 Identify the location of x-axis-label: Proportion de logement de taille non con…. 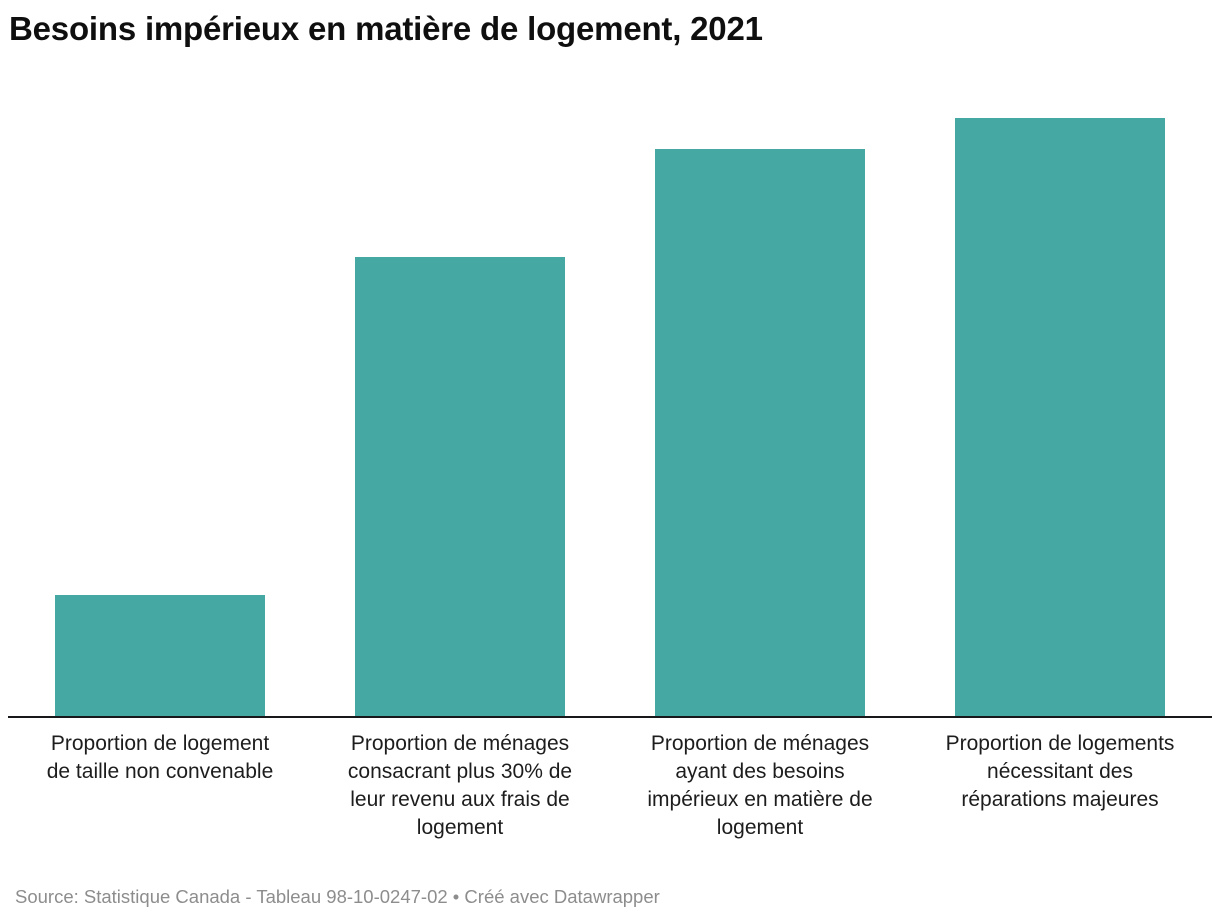
(160, 757).